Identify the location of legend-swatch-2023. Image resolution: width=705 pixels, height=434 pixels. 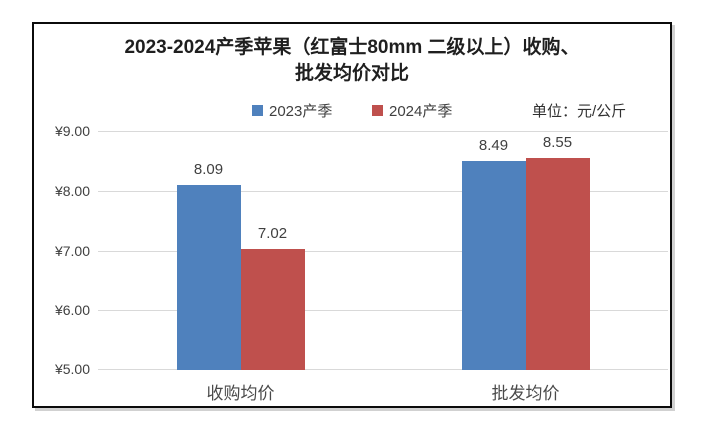
(257, 110).